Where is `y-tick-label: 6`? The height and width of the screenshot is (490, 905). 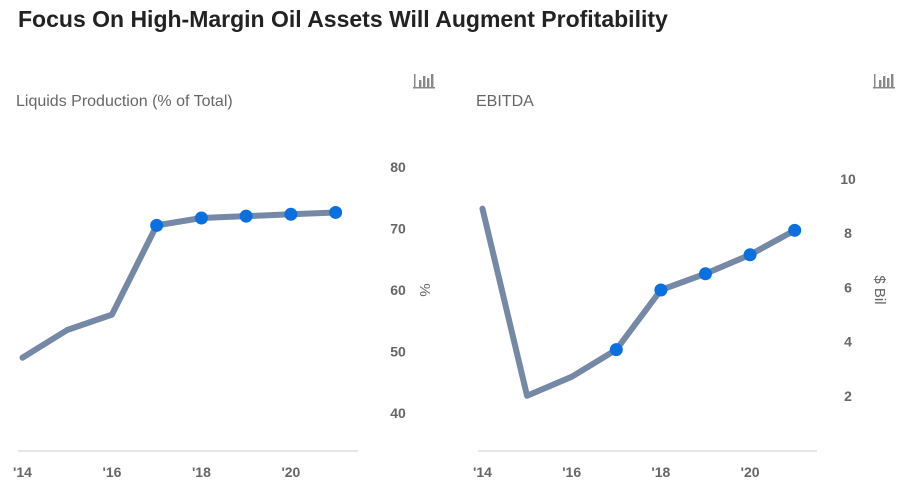
y-tick-label: 6 is located at coordinates (848, 287).